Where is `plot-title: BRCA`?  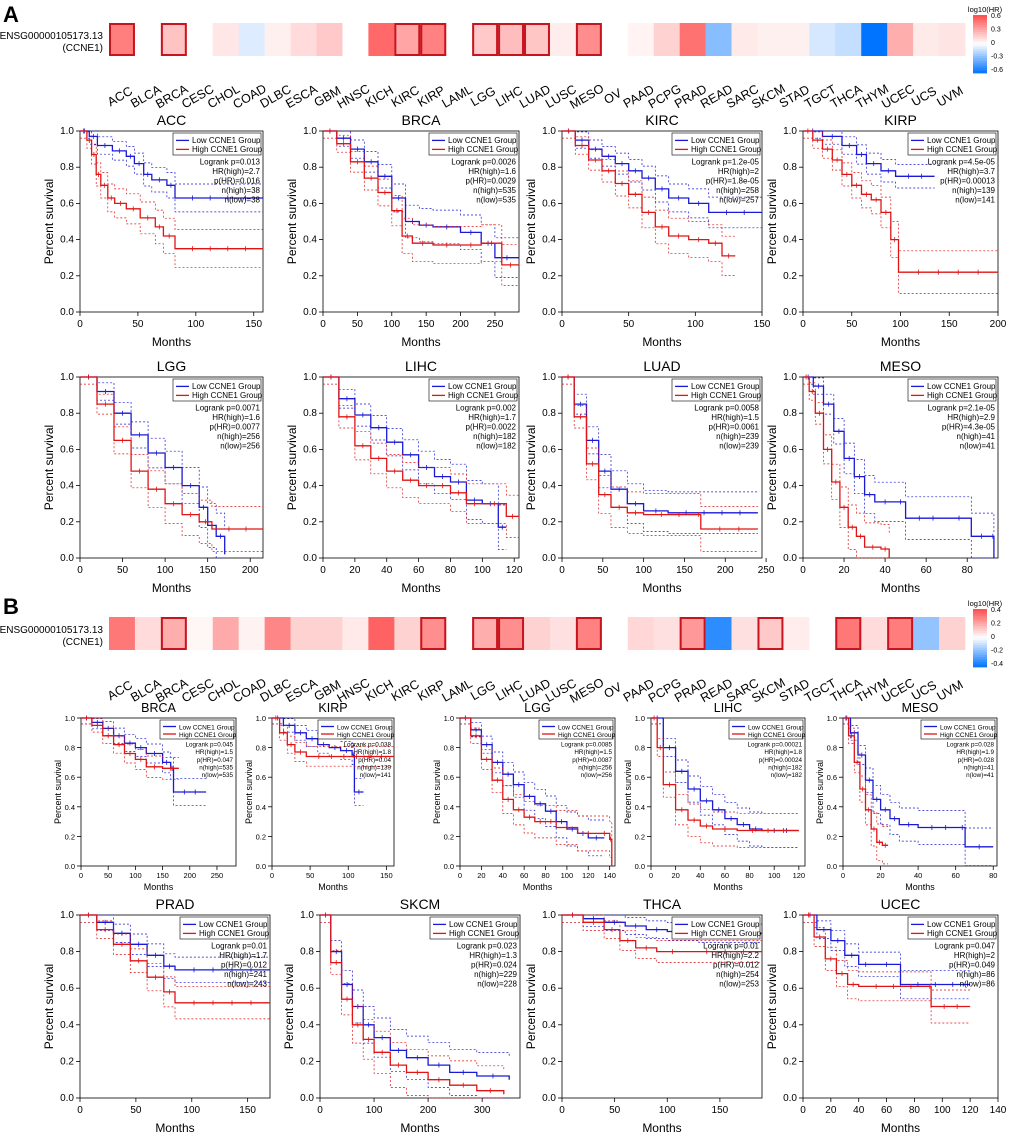
plot-title: BRCA is located at coordinates (158, 708).